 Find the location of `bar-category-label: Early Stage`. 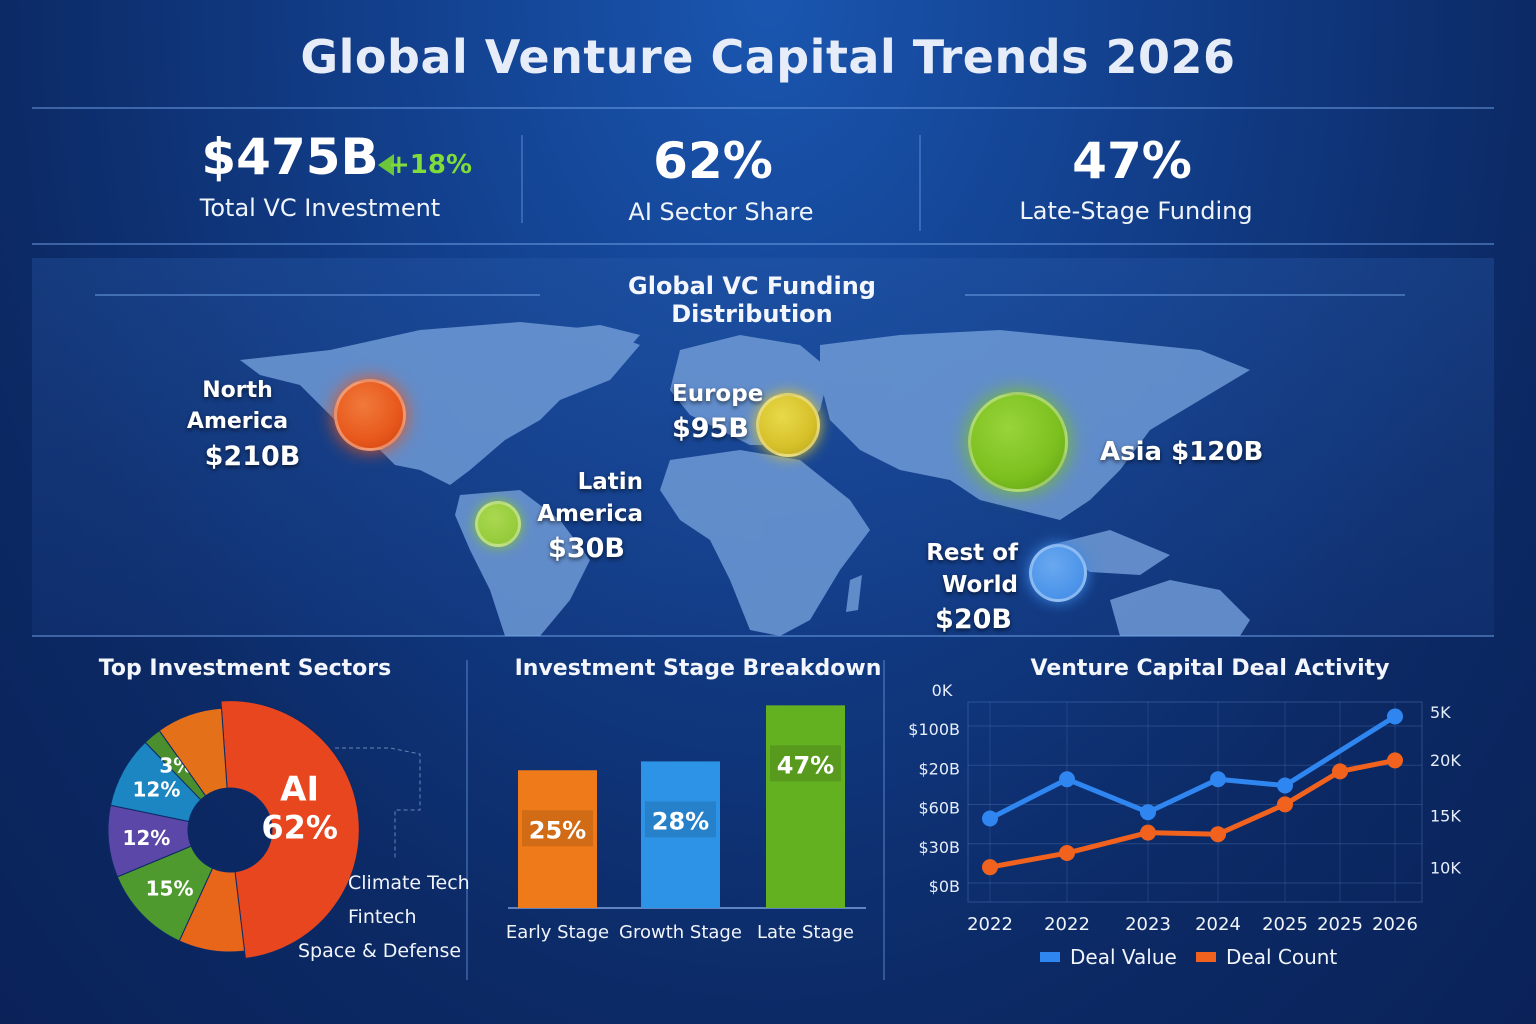

bar-category-label: Early Stage is located at coordinates (557, 932).